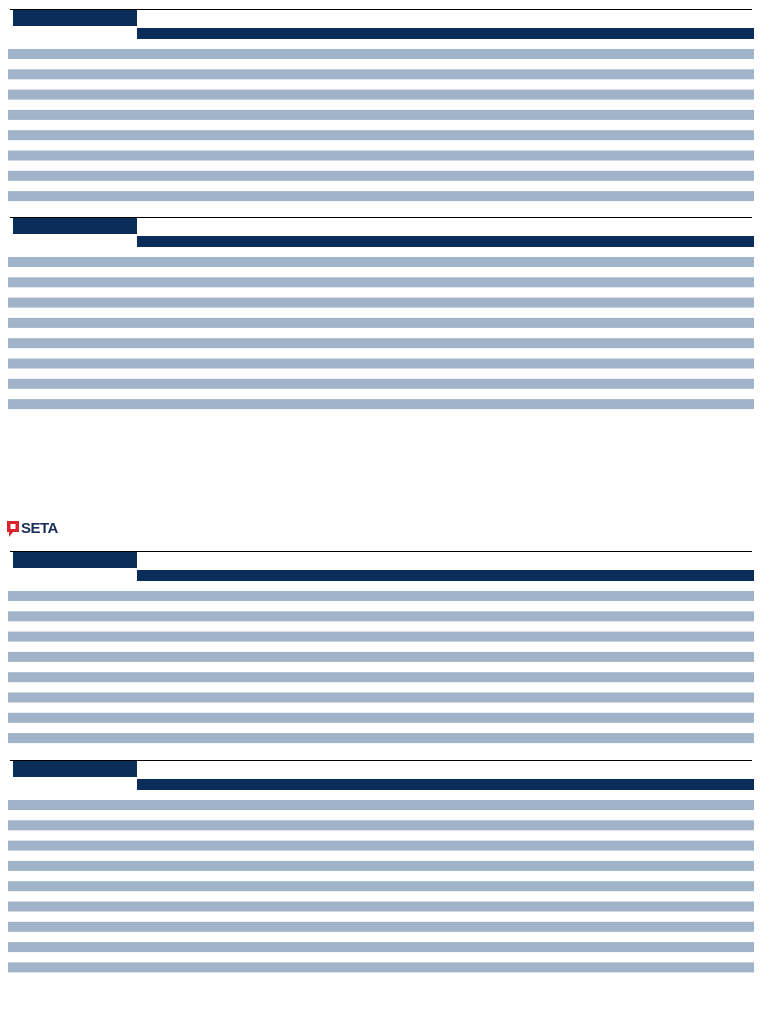 Image resolution: width=768 pixels, height=1024 pixels. I want to click on logo-text: SETA, so click(40, 528).